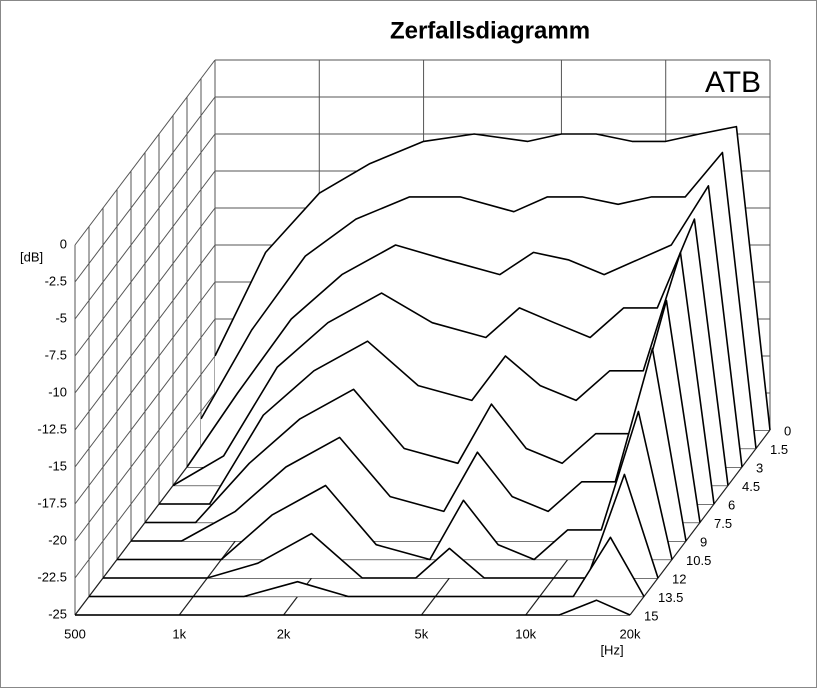  What do you see at coordinates (670, 597) in the screenshot?
I see `z-tick-label: 13.5` at bounding box center [670, 597].